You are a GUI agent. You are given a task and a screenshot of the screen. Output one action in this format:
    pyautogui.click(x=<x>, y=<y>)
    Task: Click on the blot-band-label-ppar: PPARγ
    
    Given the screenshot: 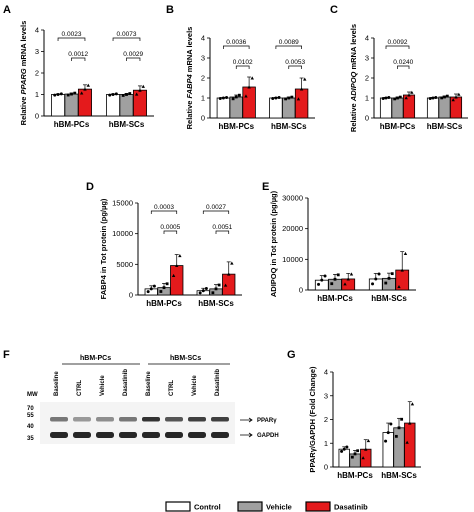 What is the action you would take?
    pyautogui.click(x=267, y=421)
    